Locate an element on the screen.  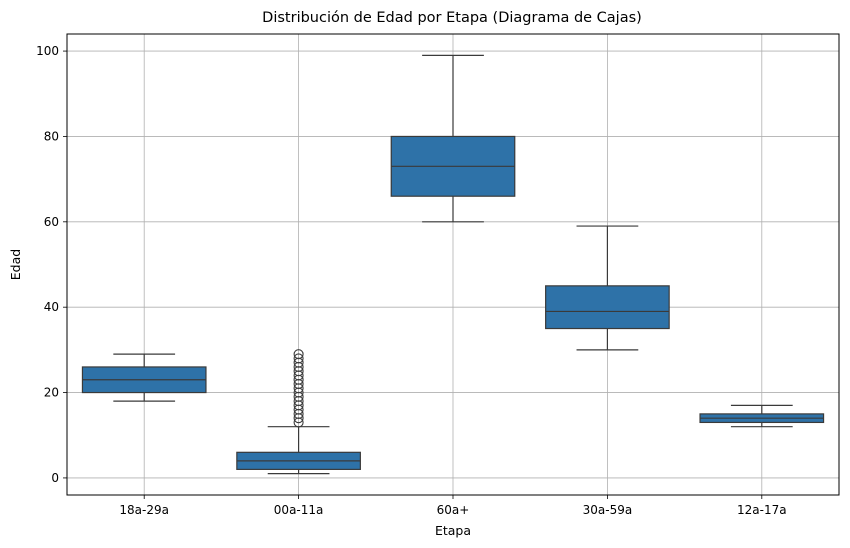
y-tick-label: 20 is located at coordinates (51, 393).